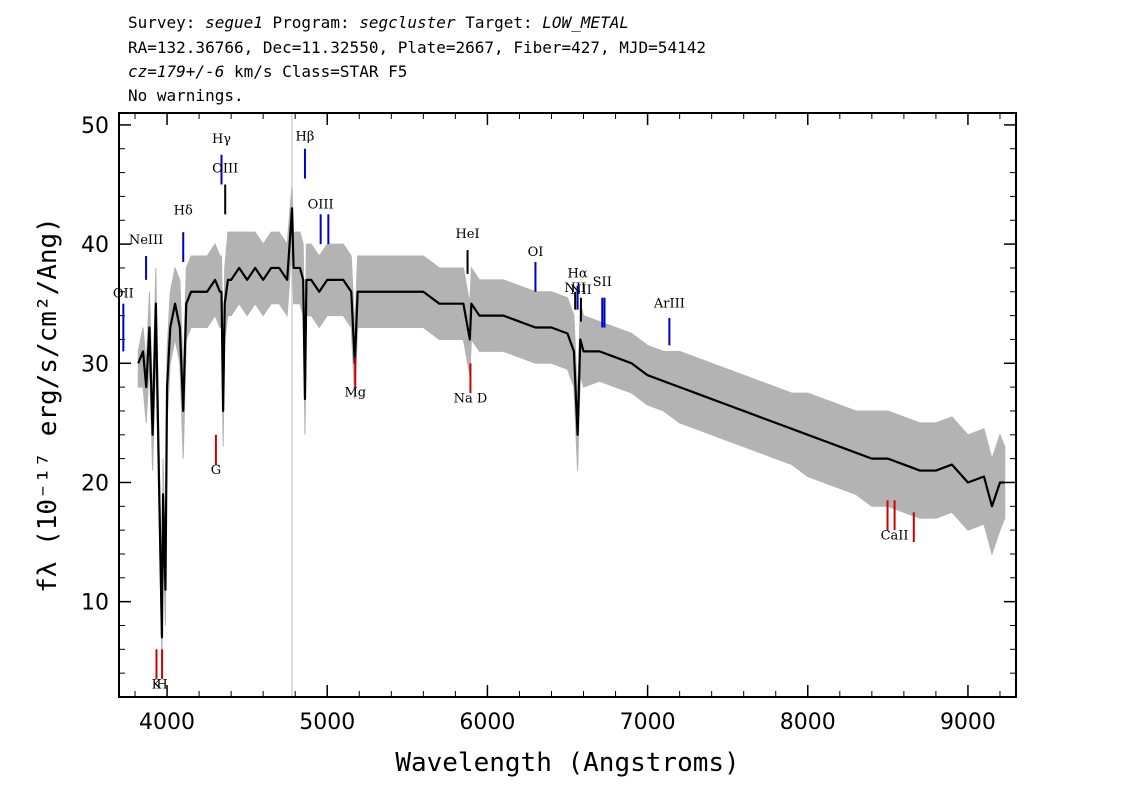  What do you see at coordinates (895, 536) in the screenshot?
I see `line-marker-label: CaII` at bounding box center [895, 536].